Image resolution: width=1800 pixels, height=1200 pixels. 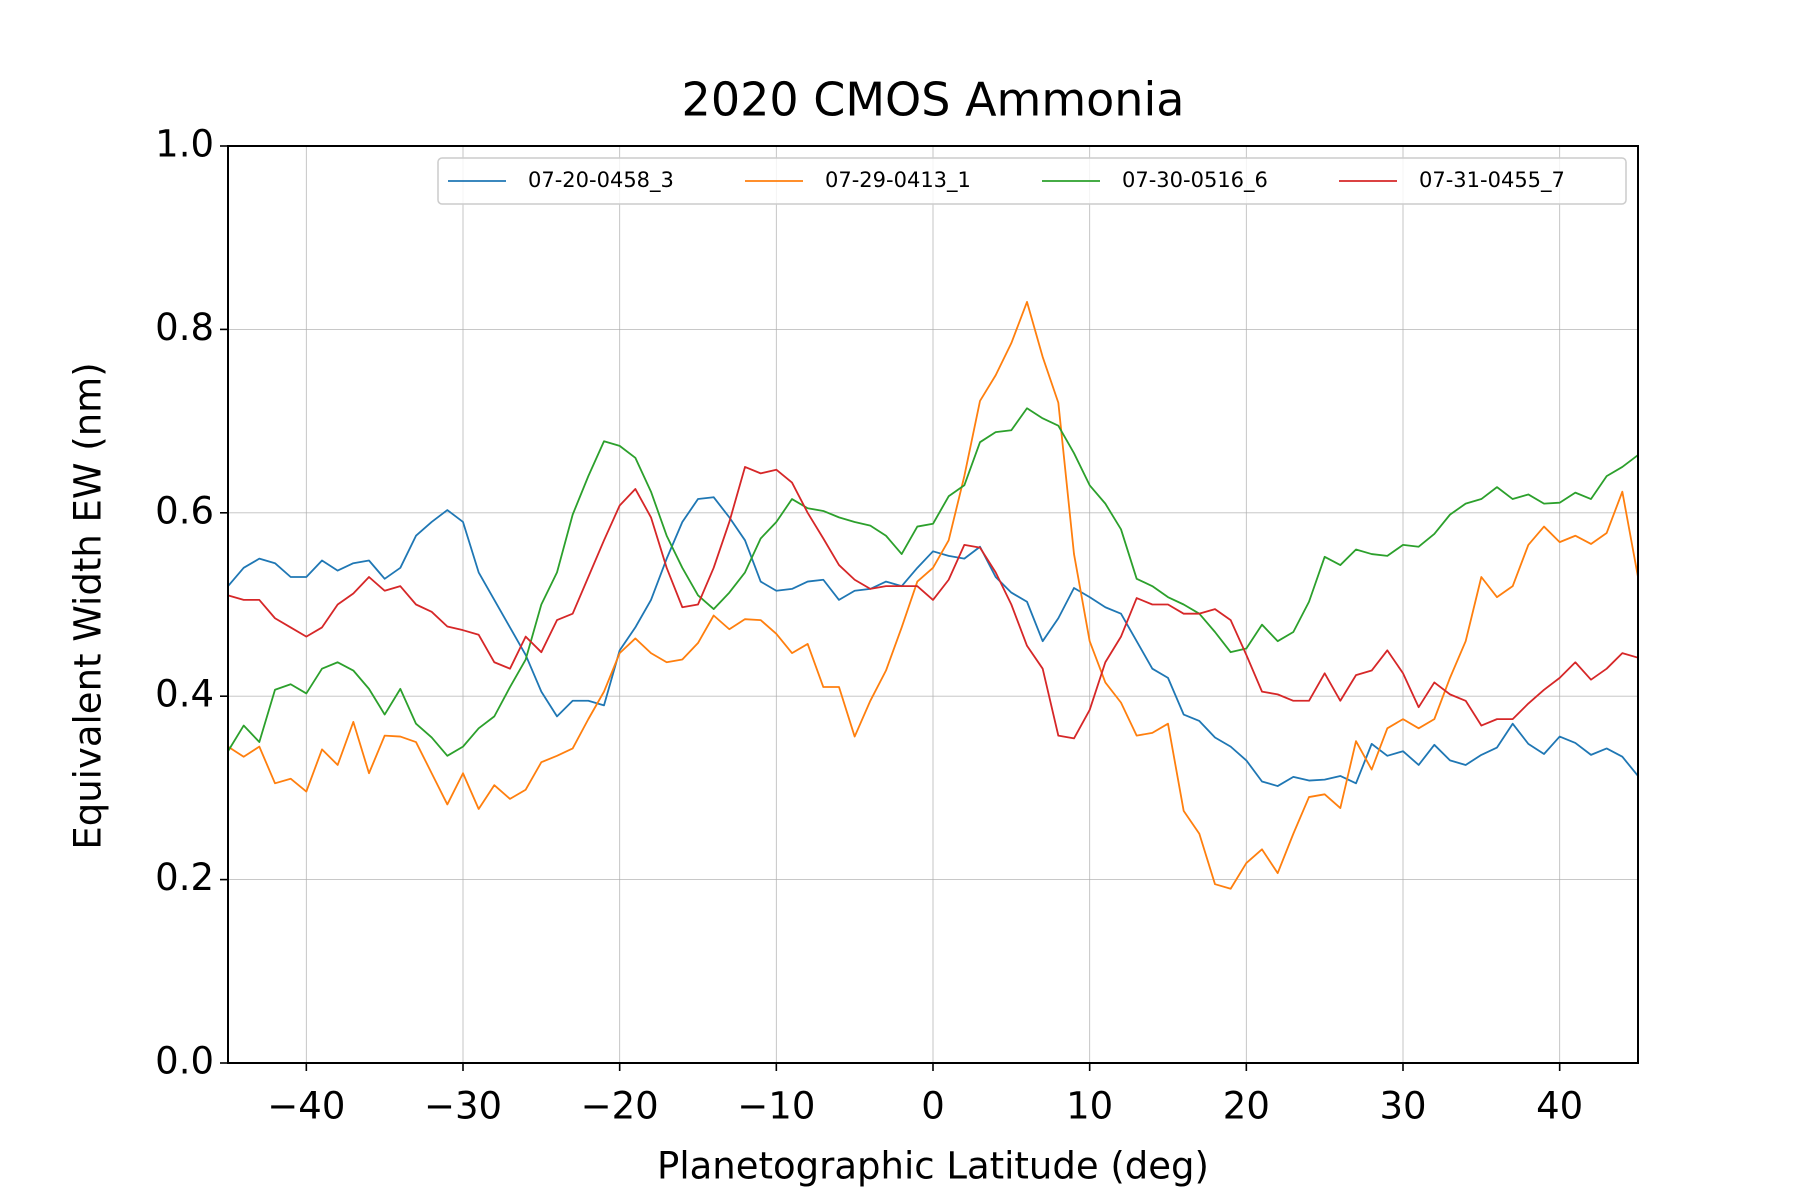 I want to click on legend-label: 07-30-0516_6, so click(x=1195, y=180).